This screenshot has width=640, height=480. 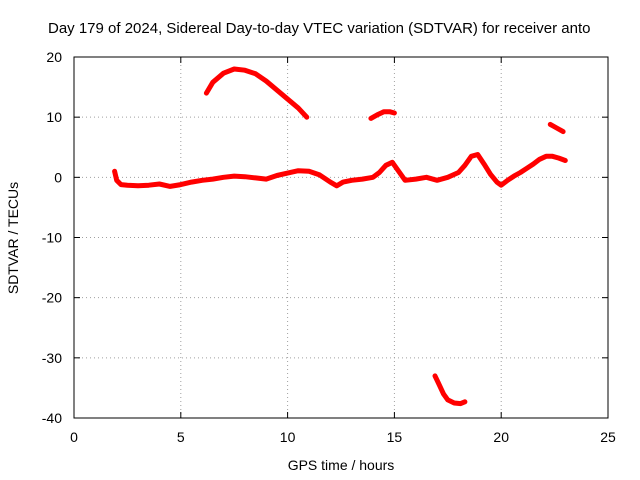 What do you see at coordinates (608, 437) in the screenshot?
I see `x-tick-label: 25` at bounding box center [608, 437].